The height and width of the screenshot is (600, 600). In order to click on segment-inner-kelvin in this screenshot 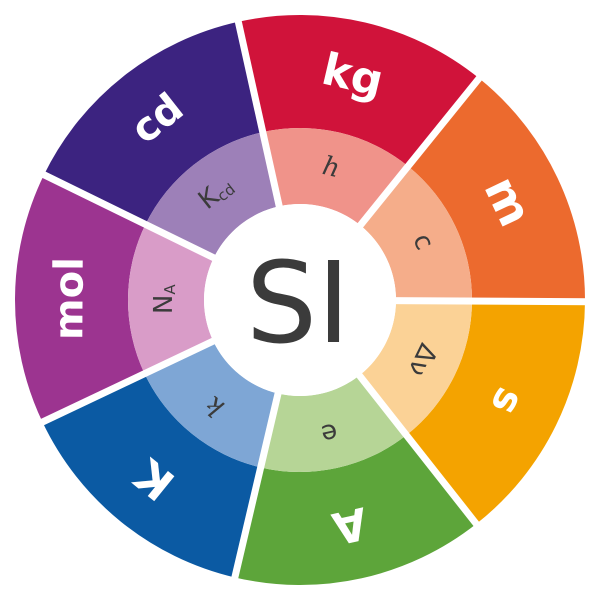, I will do `click(211, 404)`.